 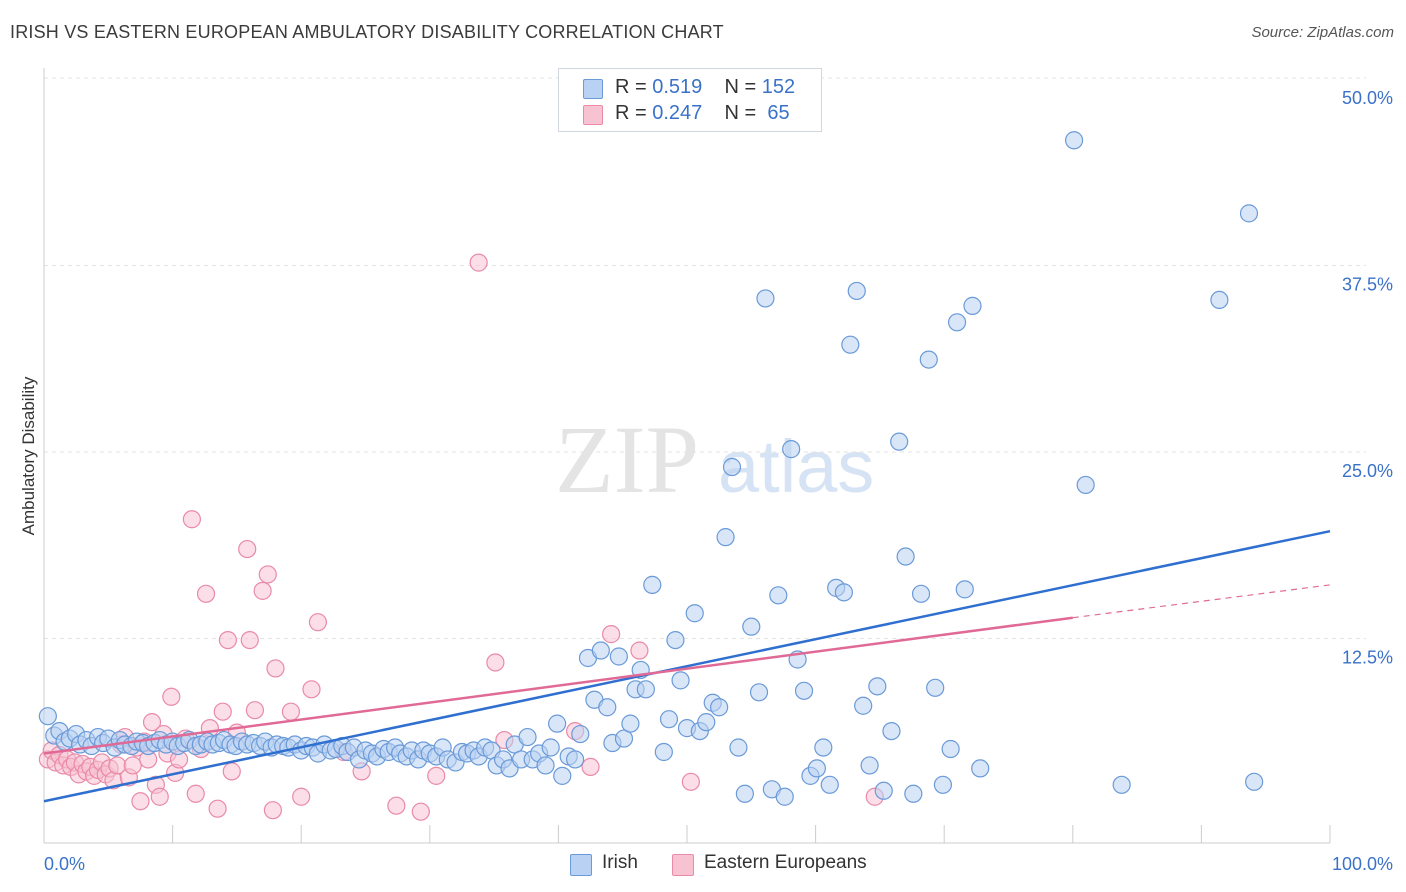 What do you see at coordinates (627, 459) in the screenshot?
I see `watermark-zip: ZIP` at bounding box center [627, 459].